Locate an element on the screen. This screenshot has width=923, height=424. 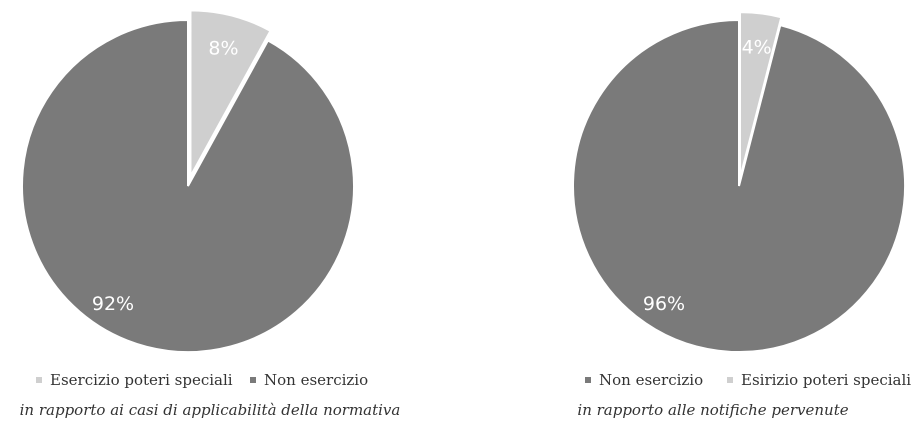
legend-item-esirizio-poteri-speciali: Esirizio poteri speciali is located at coordinates (819, 380).